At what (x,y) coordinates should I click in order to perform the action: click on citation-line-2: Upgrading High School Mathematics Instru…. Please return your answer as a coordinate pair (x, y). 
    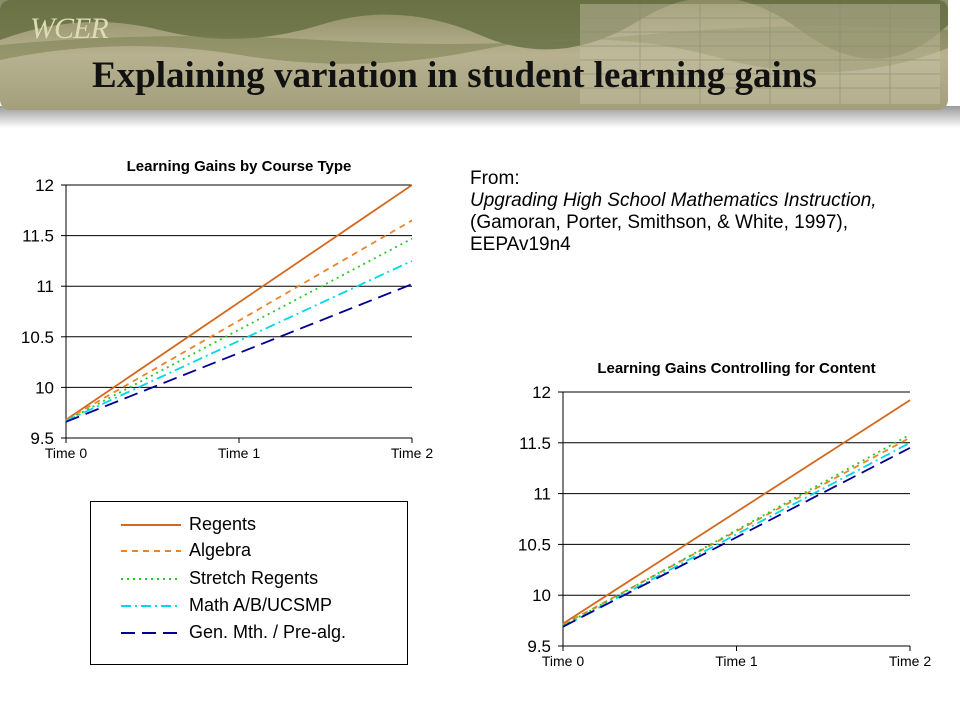
    Looking at the image, I should click on (673, 200).